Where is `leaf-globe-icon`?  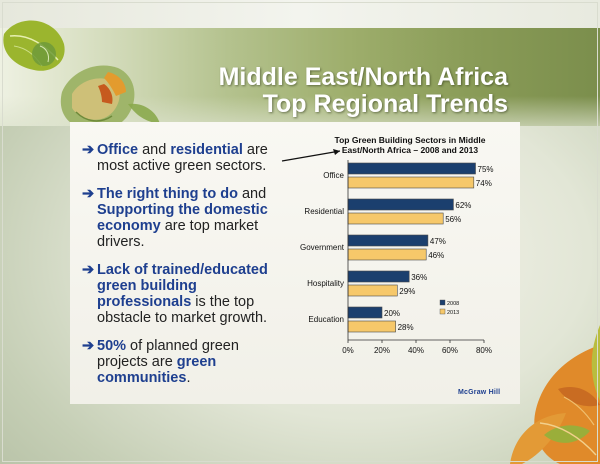 leaf-globe-icon is located at coordinates (34, 45).